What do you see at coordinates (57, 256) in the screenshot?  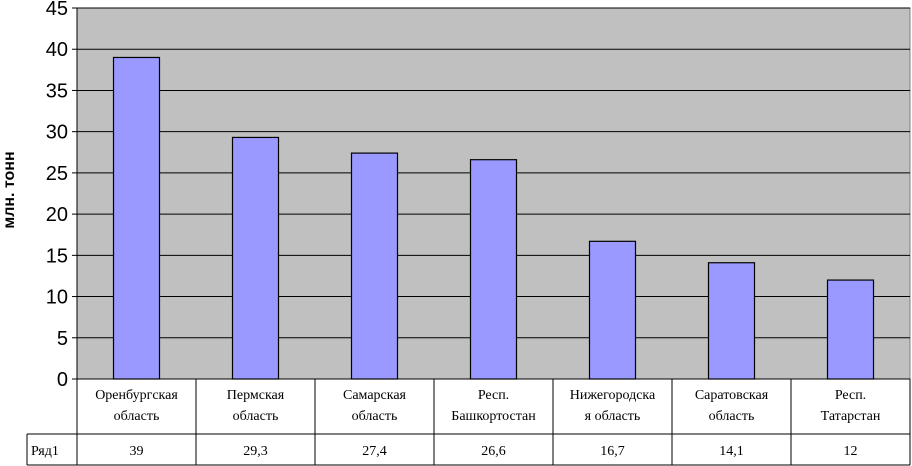 I see `y-tick-label: 15` at bounding box center [57, 256].